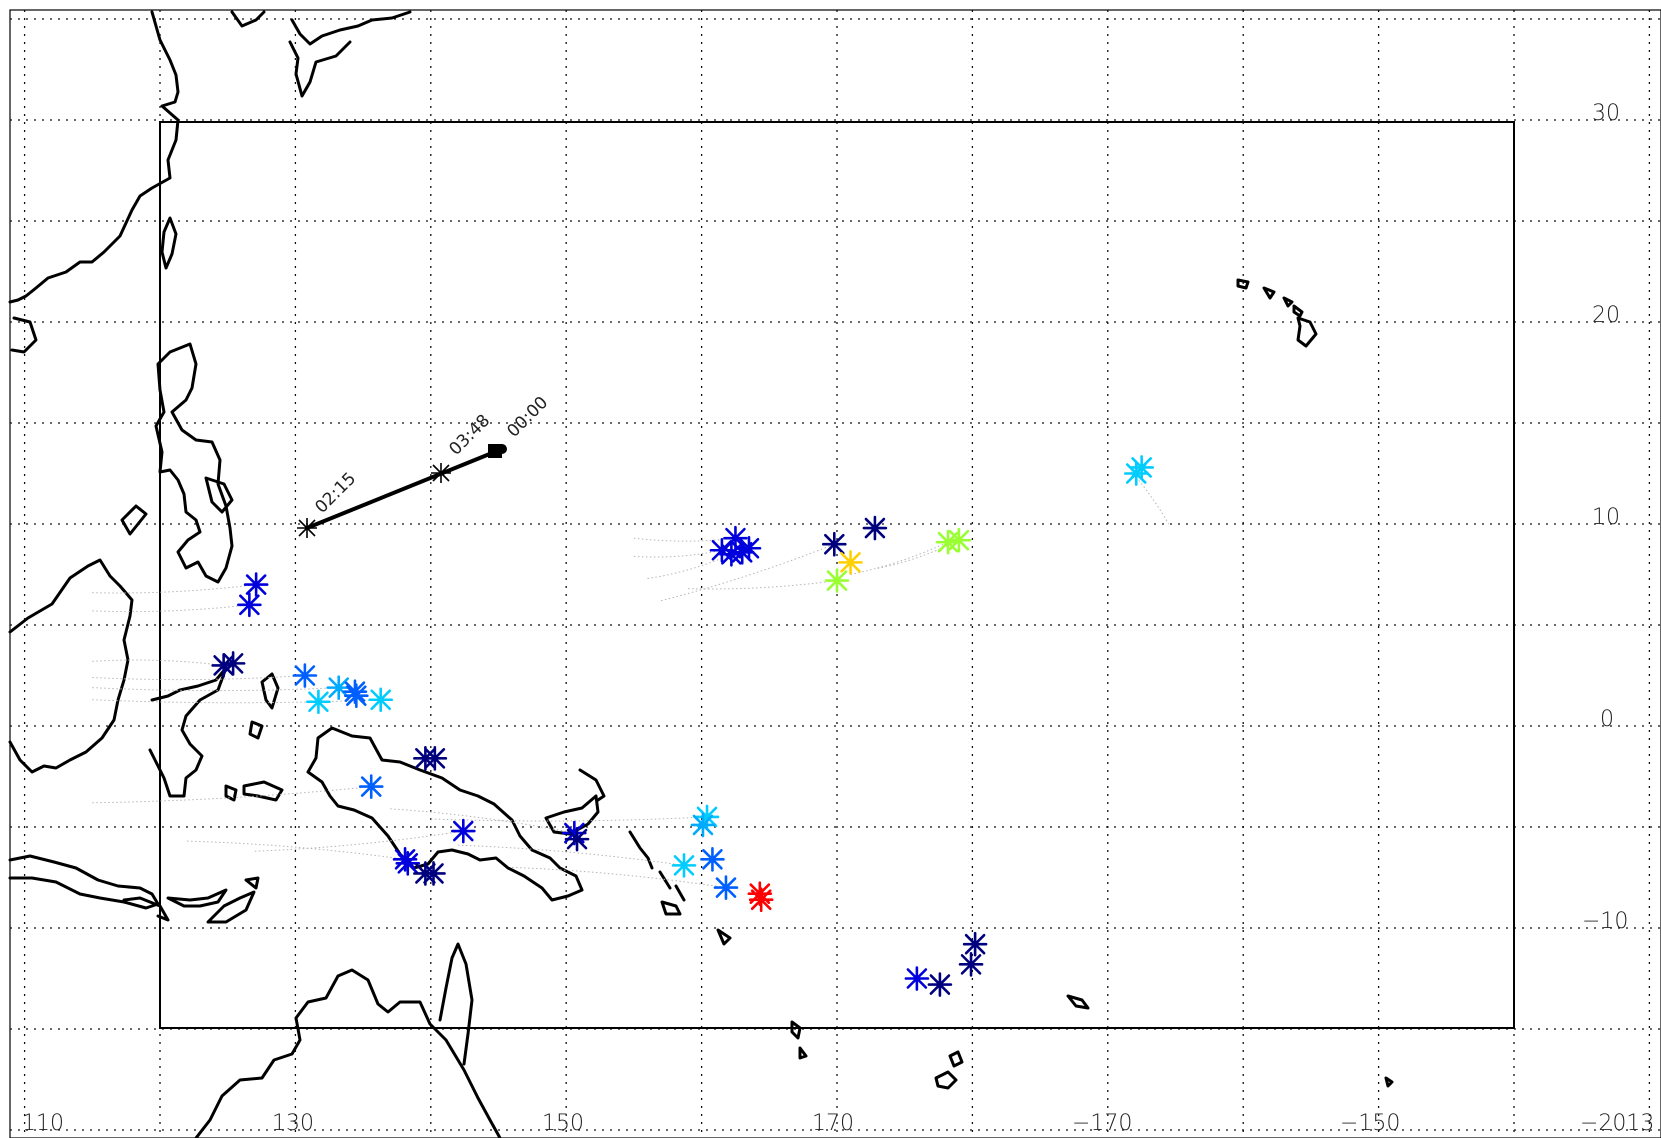 The height and width of the screenshot is (1138, 1661). What do you see at coordinates (1606, 113) in the screenshot?
I see `lat-label-30: 30` at bounding box center [1606, 113].